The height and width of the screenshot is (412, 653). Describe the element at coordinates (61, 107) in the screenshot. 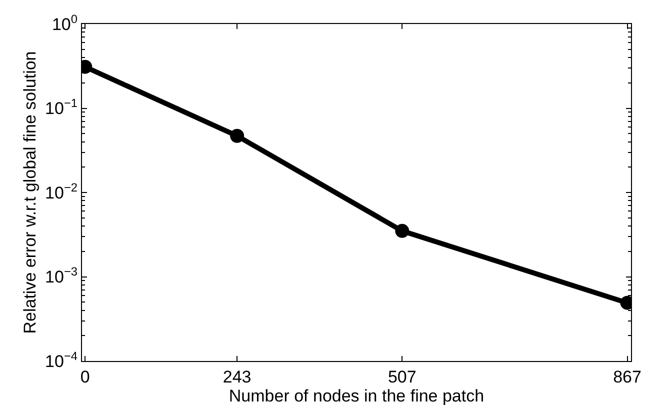

I see `y-tick-label: 10$^{−1}$` at that location.